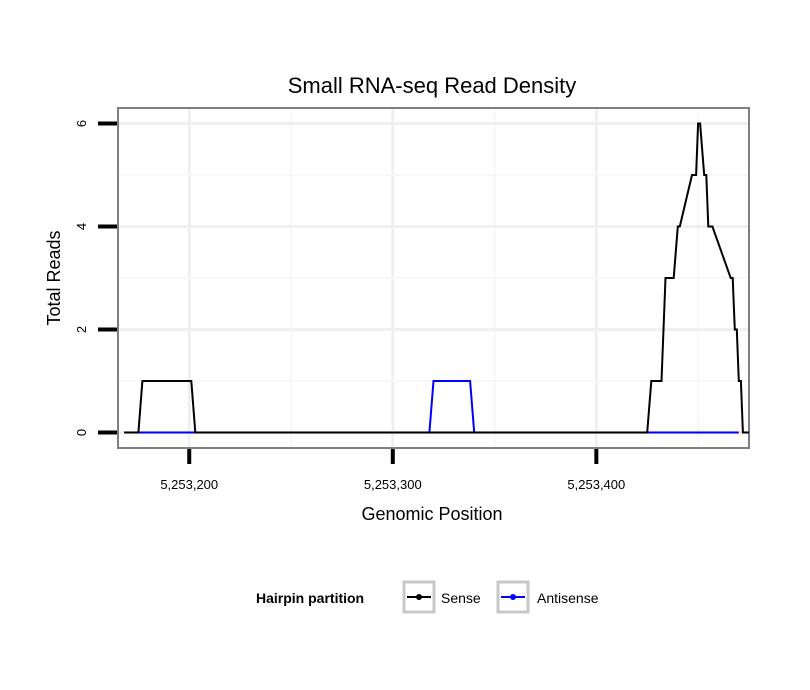 The width and height of the screenshot is (810, 690). What do you see at coordinates (54, 277) in the screenshot?
I see `y-axis-title: Total Reads` at bounding box center [54, 277].